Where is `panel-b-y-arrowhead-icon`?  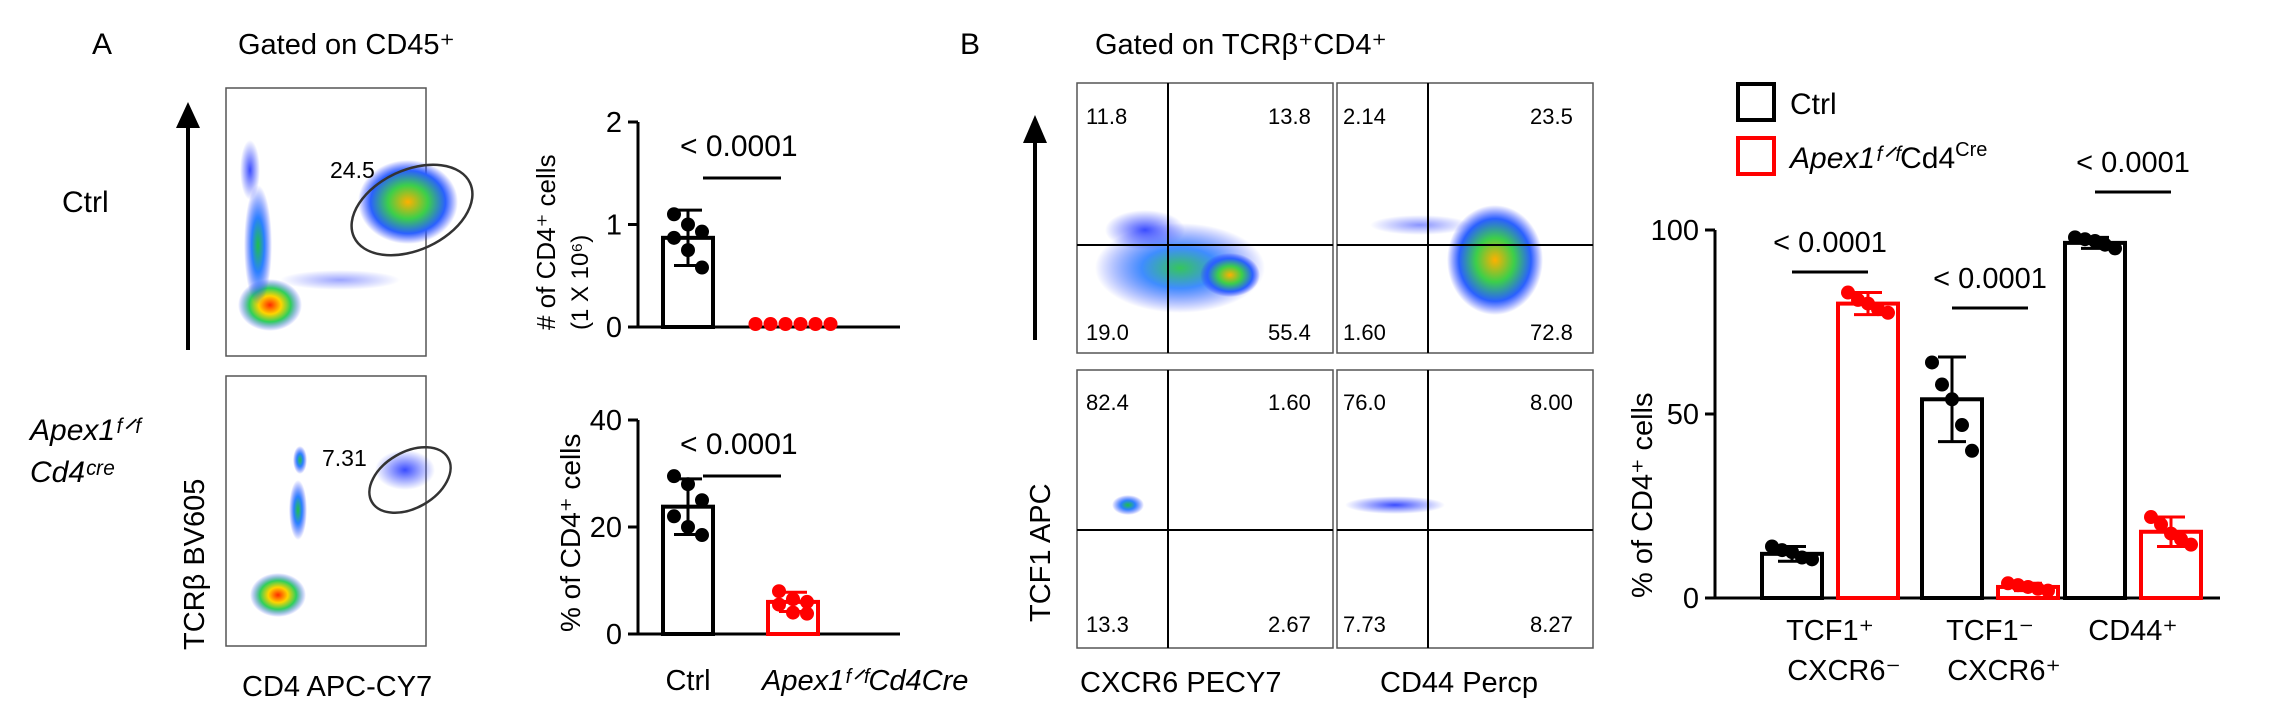 panel-b-y-arrowhead-icon is located at coordinates (1035, 129).